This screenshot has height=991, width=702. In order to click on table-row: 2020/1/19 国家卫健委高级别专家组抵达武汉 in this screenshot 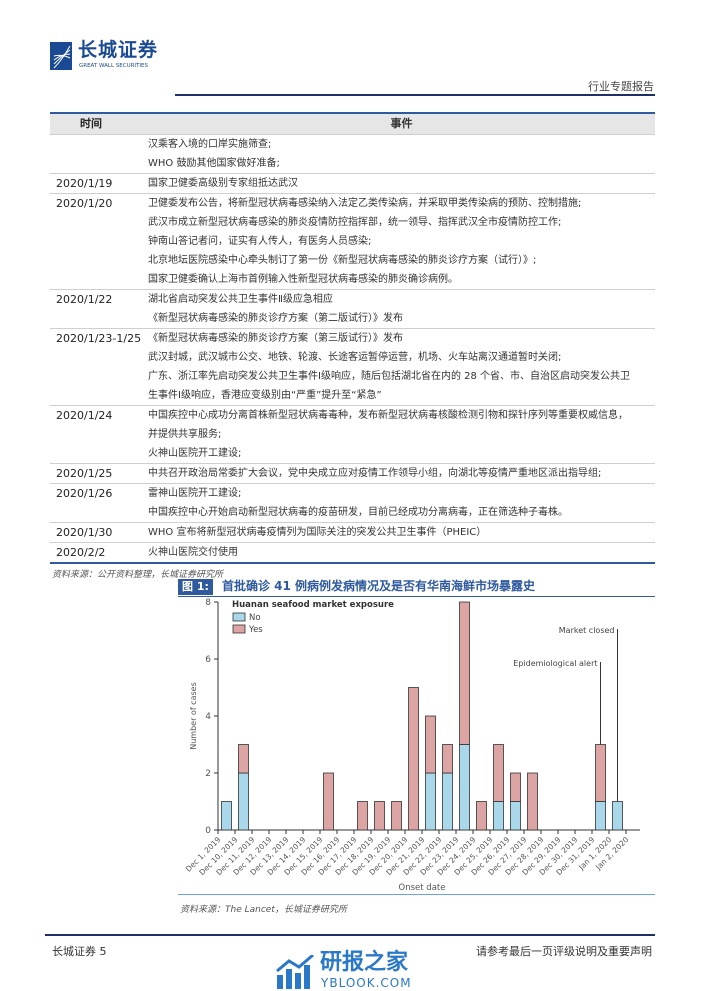, I will do `click(352, 184)`.